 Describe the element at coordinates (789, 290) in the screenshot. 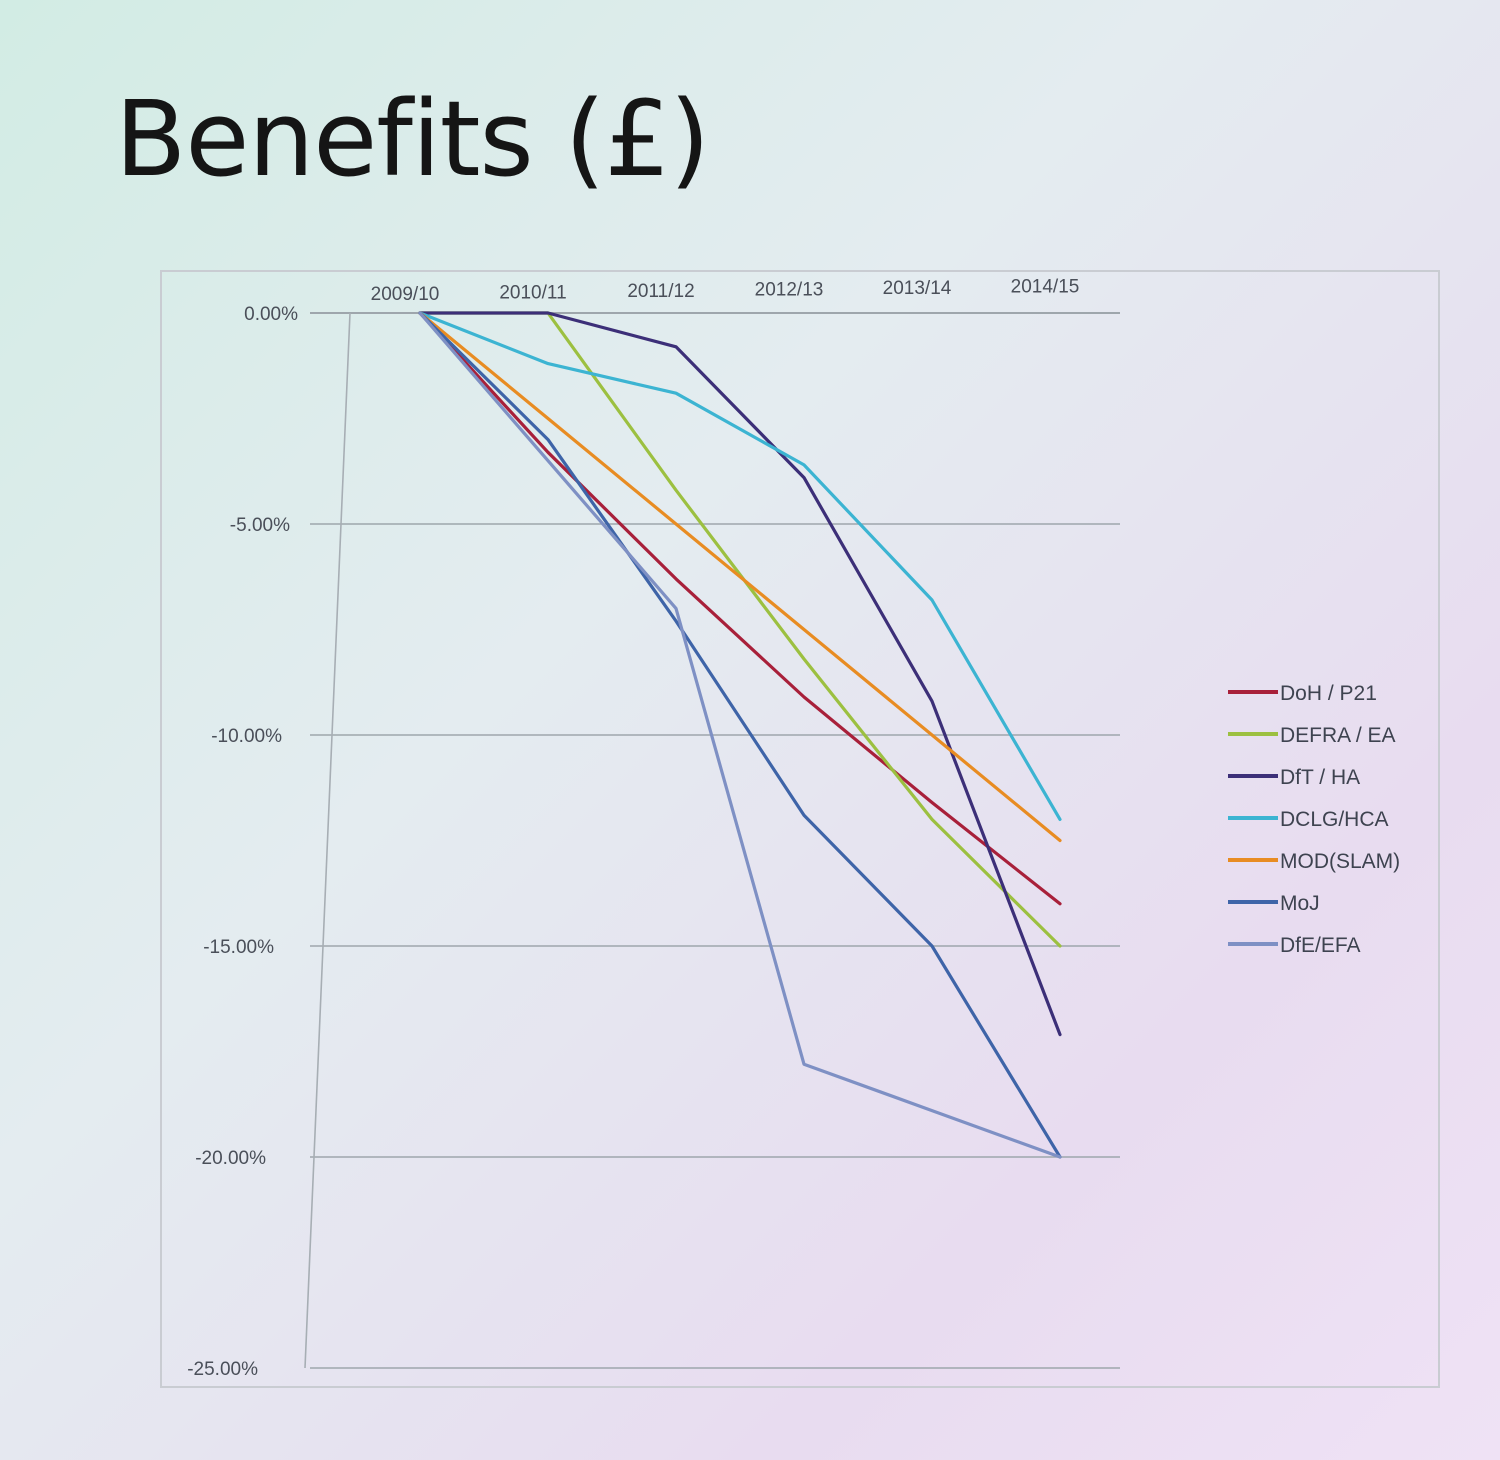

I see `x-tick-label: 2012/13` at that location.